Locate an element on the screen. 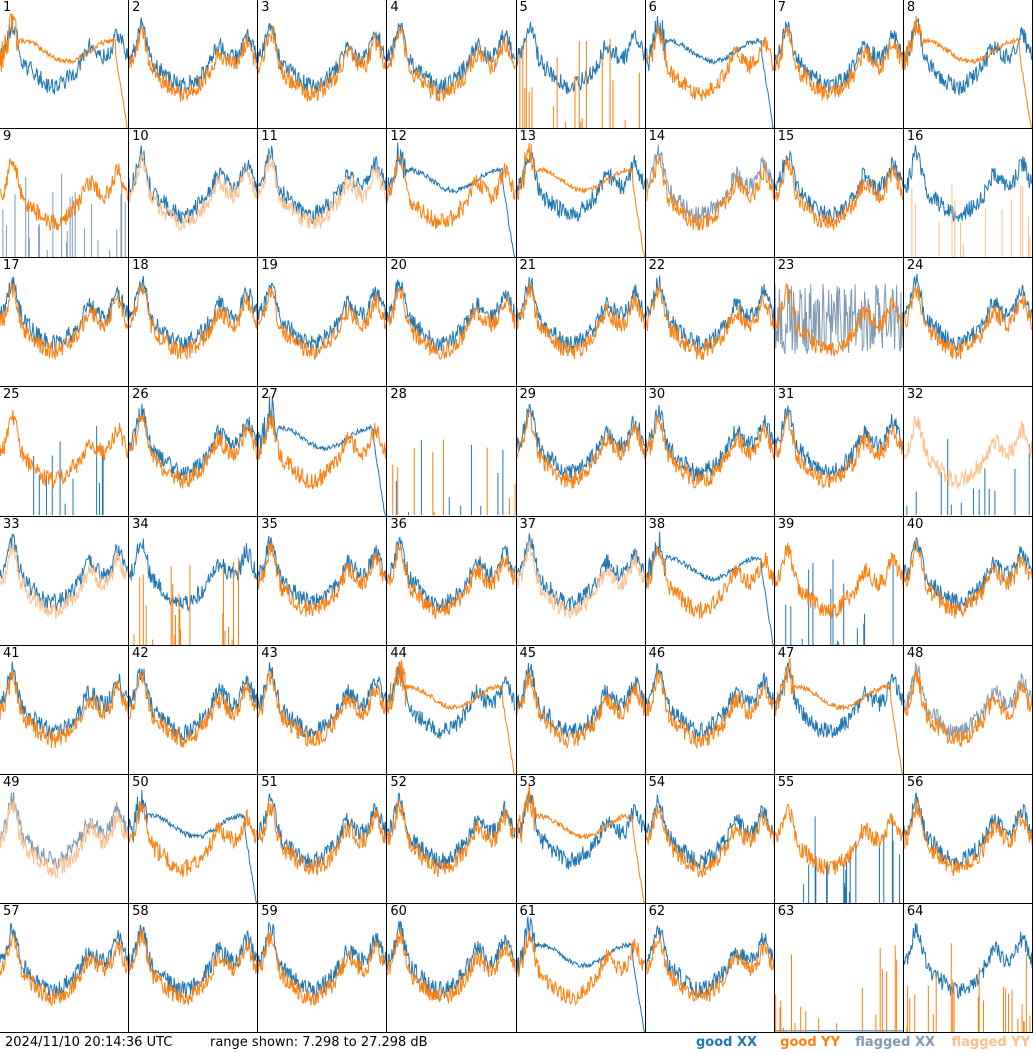  panel-label: 16 is located at coordinates (915, 137).